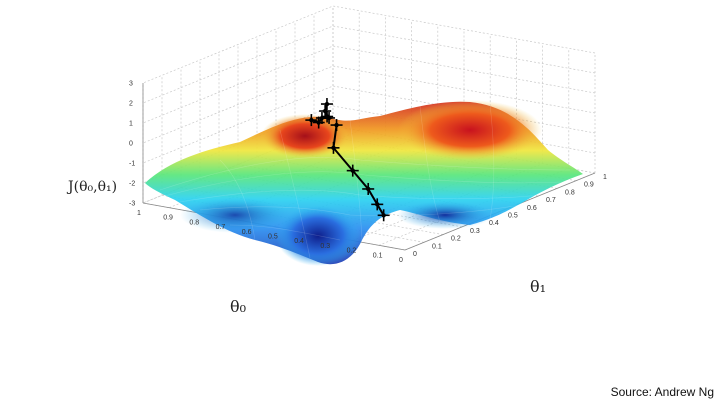 The width and height of the screenshot is (720, 405). Describe the element at coordinates (589, 185) in the screenshot. I see `y-tick-label: 0.9` at that location.